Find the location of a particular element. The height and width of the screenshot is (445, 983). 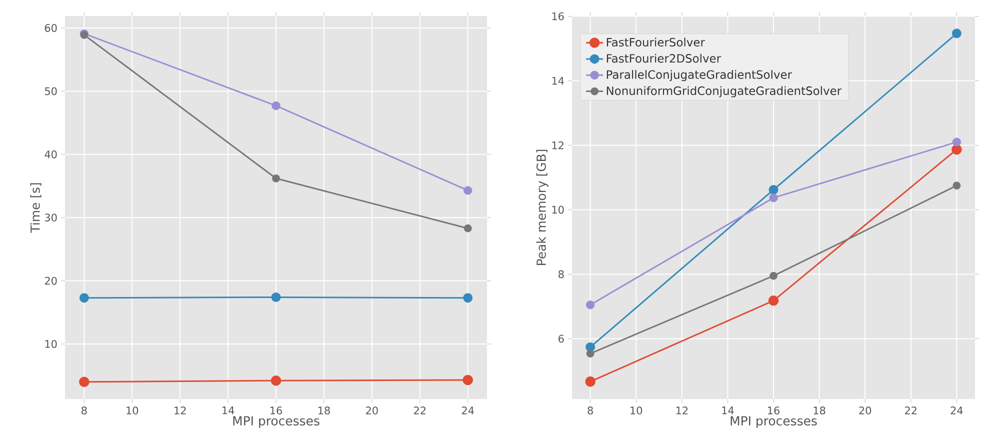

y-tick-label: 14 is located at coordinates (558, 80).